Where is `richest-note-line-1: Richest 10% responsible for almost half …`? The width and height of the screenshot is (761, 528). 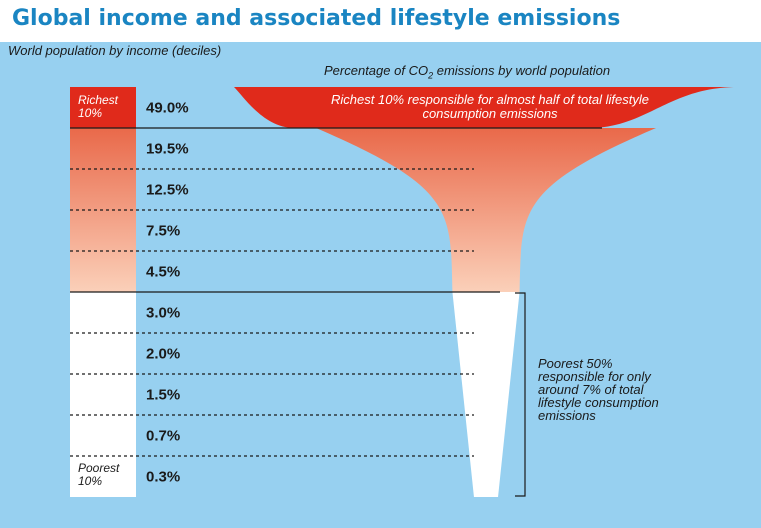
richest-note-line-1: Richest 10% responsible for almost half … is located at coordinates (490, 99).